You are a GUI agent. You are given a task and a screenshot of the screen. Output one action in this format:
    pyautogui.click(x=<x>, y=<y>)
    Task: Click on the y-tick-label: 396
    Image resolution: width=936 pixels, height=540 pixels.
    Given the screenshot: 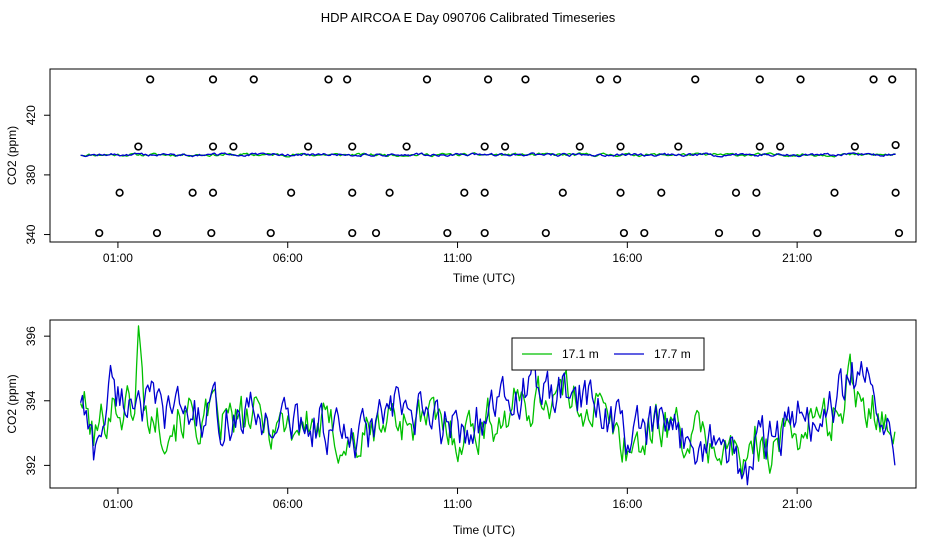 What is the action you would take?
    pyautogui.click(x=31, y=336)
    